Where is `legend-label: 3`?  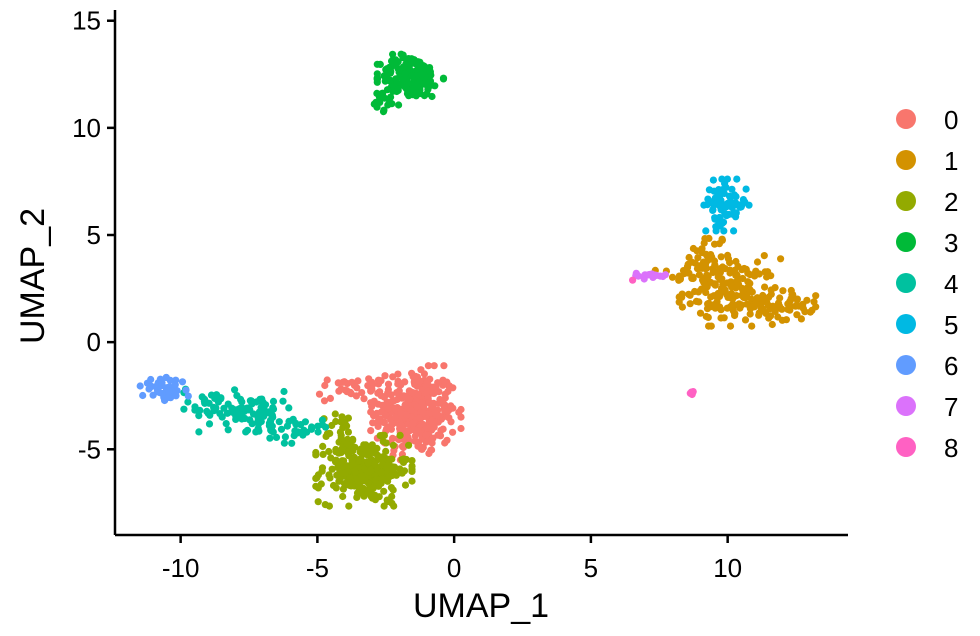 legend-label: 3 is located at coordinates (951, 243).